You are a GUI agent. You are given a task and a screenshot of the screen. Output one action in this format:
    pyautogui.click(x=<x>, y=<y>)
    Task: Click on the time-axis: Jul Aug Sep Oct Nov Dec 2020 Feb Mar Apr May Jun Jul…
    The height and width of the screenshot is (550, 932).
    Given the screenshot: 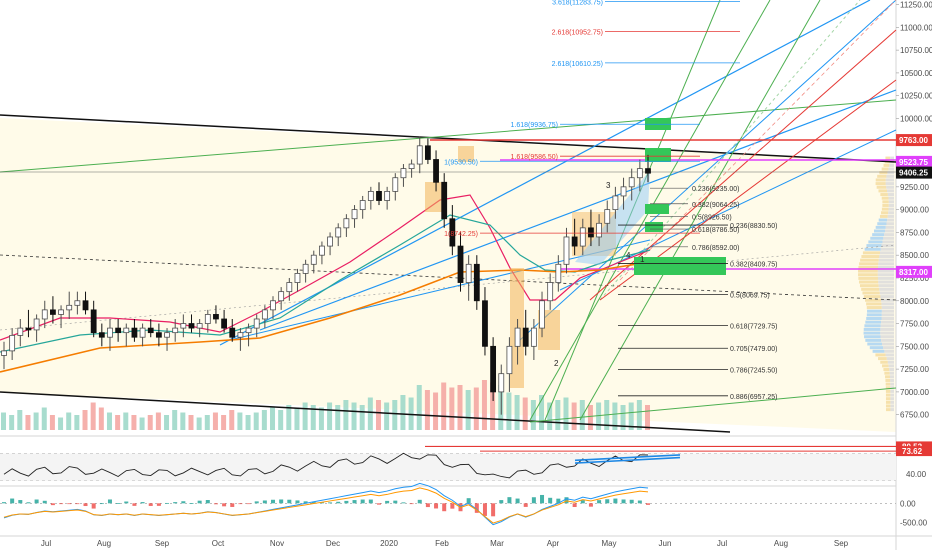 What is the action you would take?
    pyautogui.click(x=445, y=543)
    